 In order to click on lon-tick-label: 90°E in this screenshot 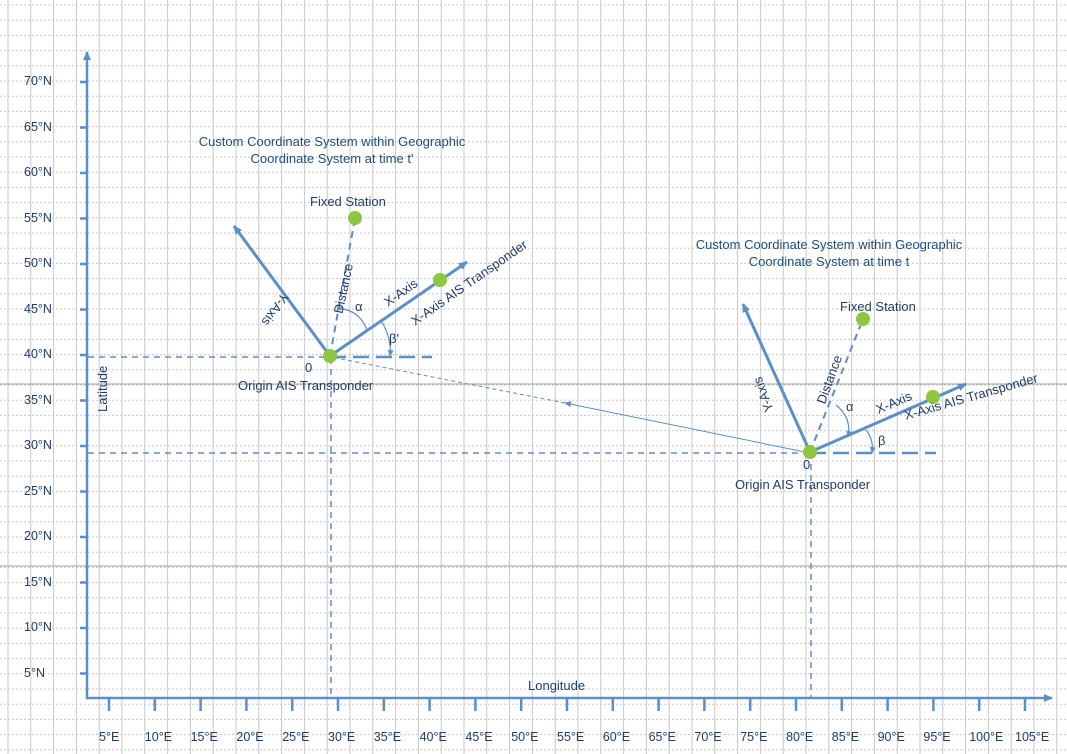, I will do `click(891, 737)`.